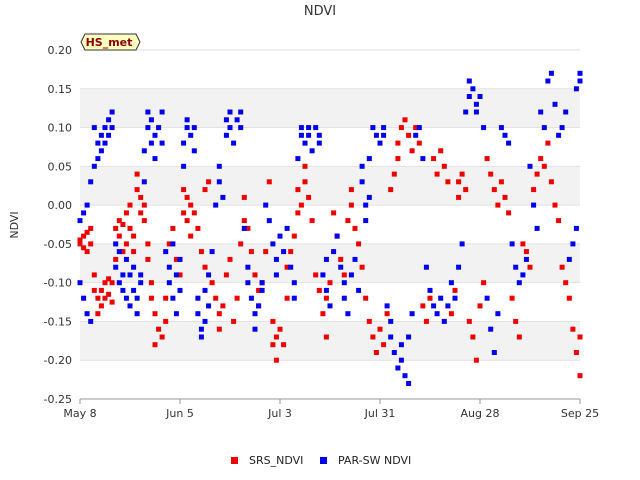  I want to click on station-badge: HS_met, so click(110, 42).